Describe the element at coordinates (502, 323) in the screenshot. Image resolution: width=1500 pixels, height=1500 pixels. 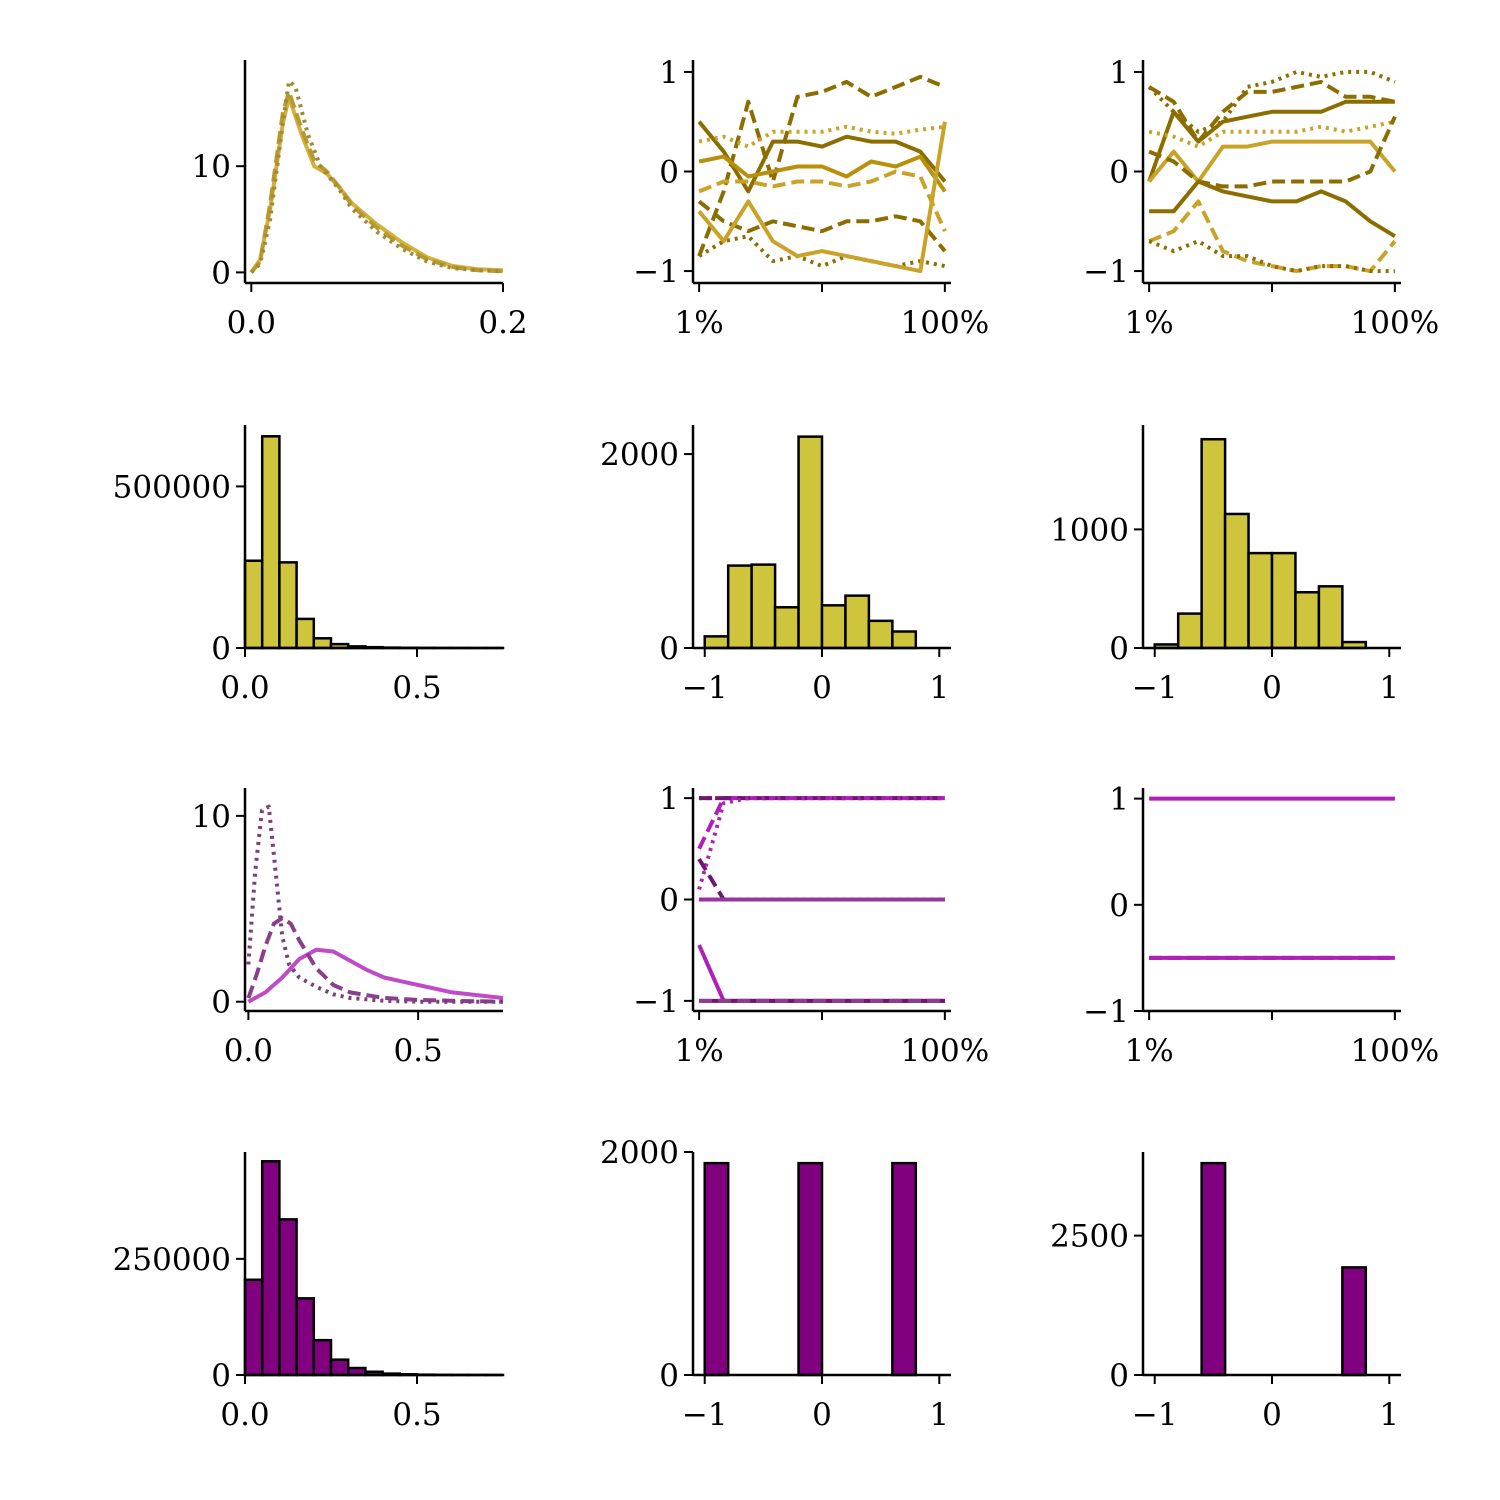
I see `x-tick-label: 0.2` at that location.